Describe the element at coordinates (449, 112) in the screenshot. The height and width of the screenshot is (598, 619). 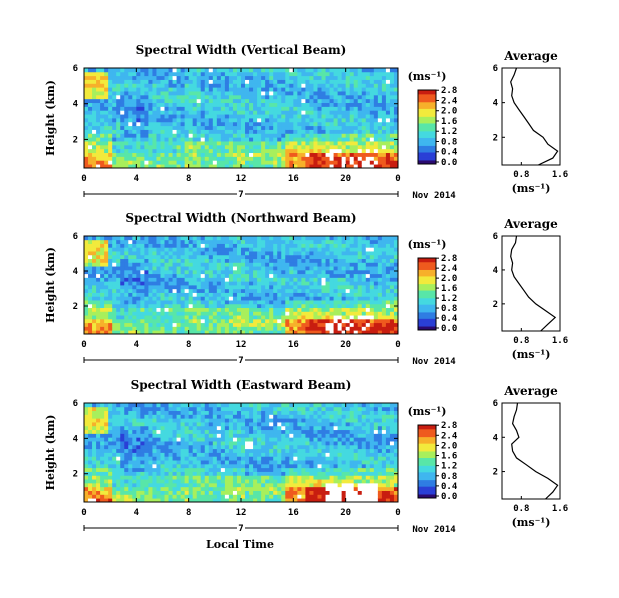
I see `colorbar-tick-label: 2.0` at that location.